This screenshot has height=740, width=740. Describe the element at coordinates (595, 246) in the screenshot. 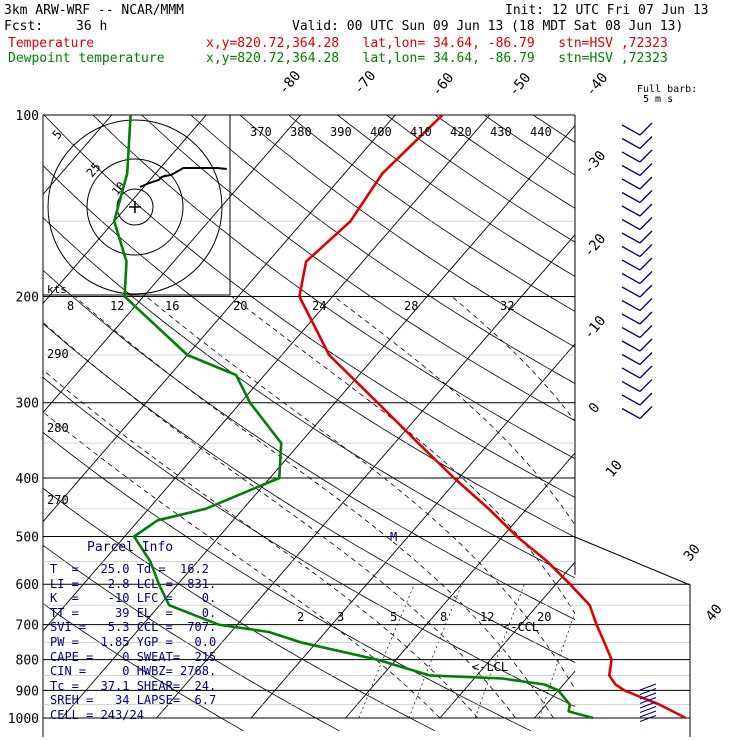

I see `isotherm-label--20: -20` at that location.